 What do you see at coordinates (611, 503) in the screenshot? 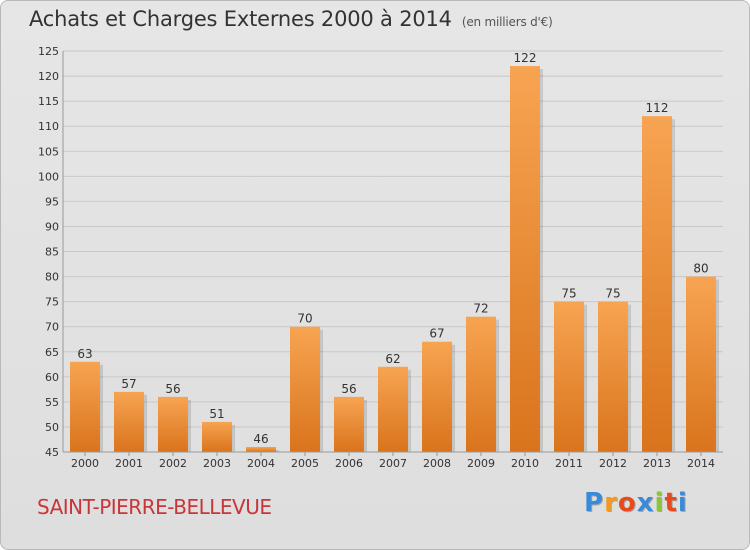
I see `logo-letter: r` at bounding box center [611, 503].